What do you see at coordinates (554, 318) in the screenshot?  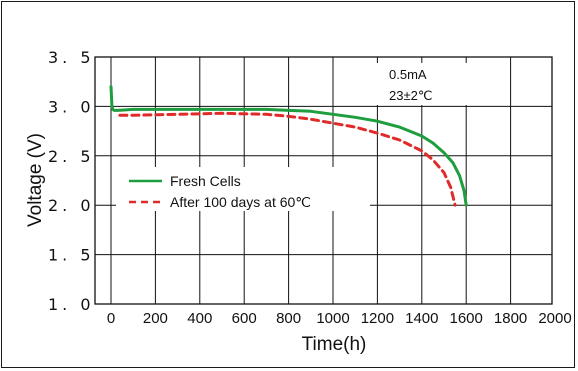 I see `x-tick-2000: 2000` at bounding box center [554, 318].